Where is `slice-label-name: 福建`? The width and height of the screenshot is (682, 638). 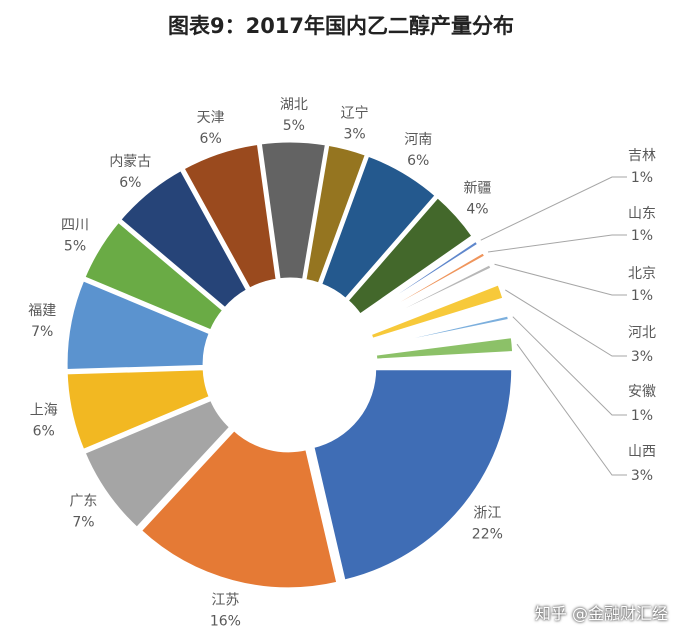
slice-label-name: 福建 is located at coordinates (42, 311).